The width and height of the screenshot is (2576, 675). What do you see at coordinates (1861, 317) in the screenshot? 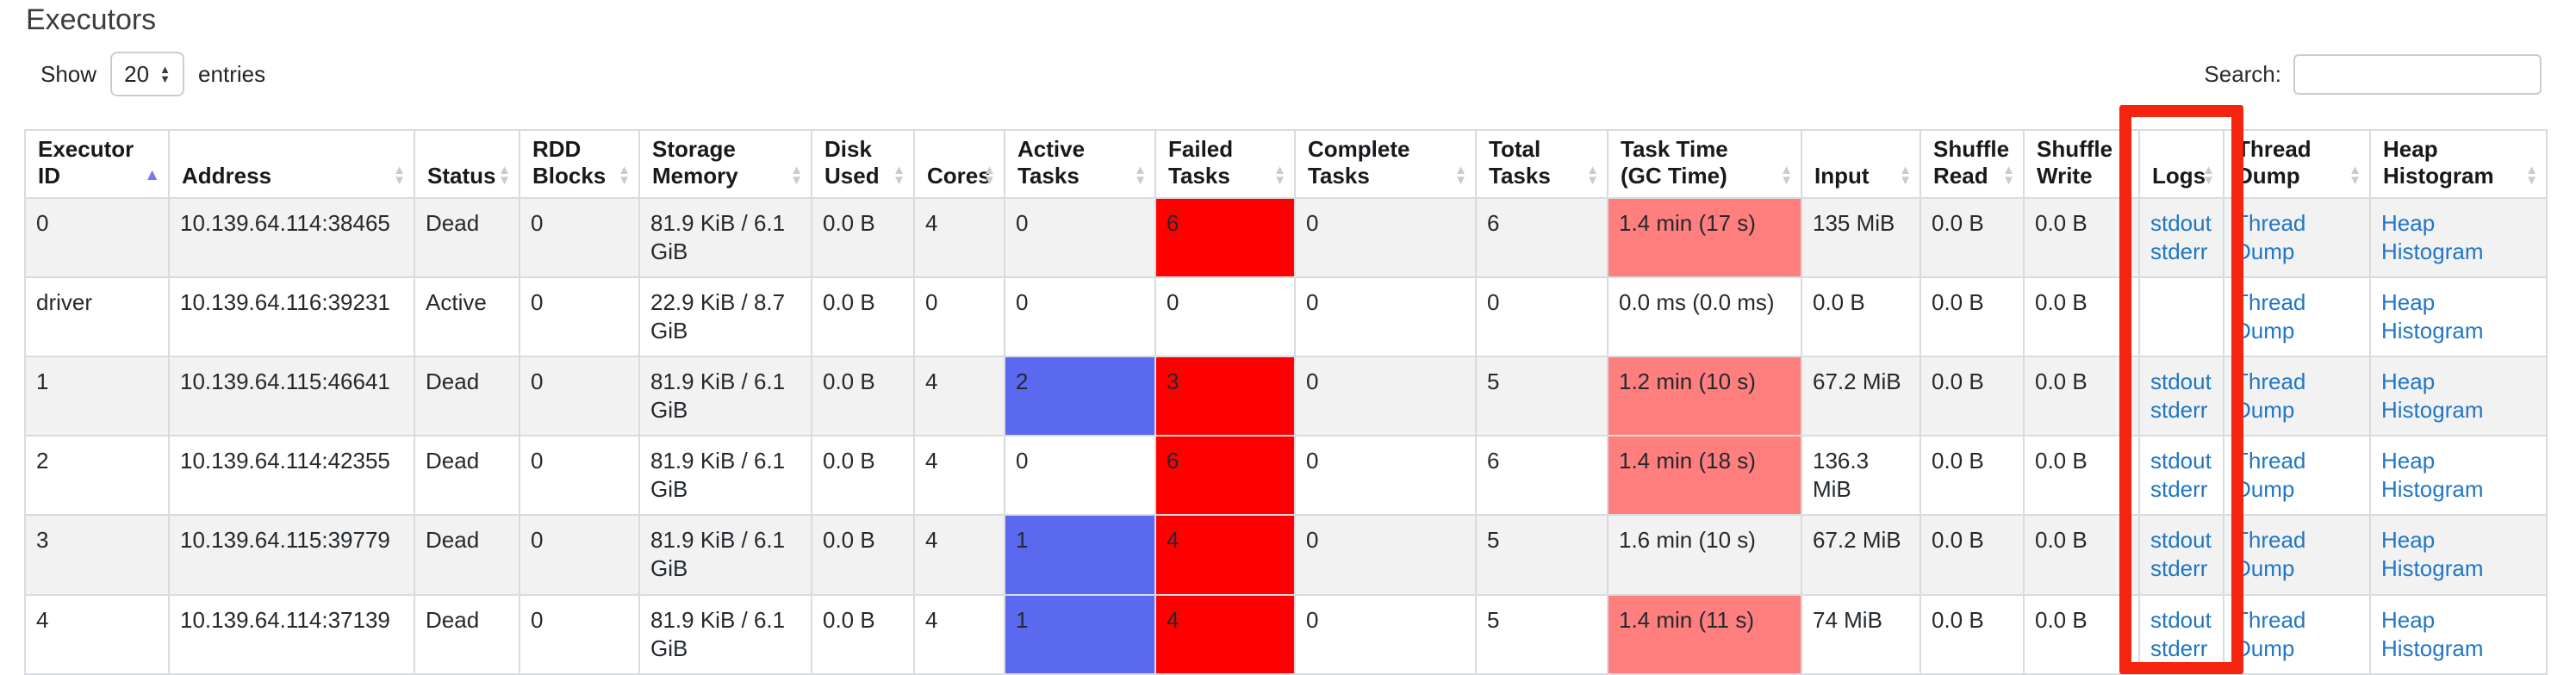
I see `cell-input: 0.0 B` at bounding box center [1861, 317].